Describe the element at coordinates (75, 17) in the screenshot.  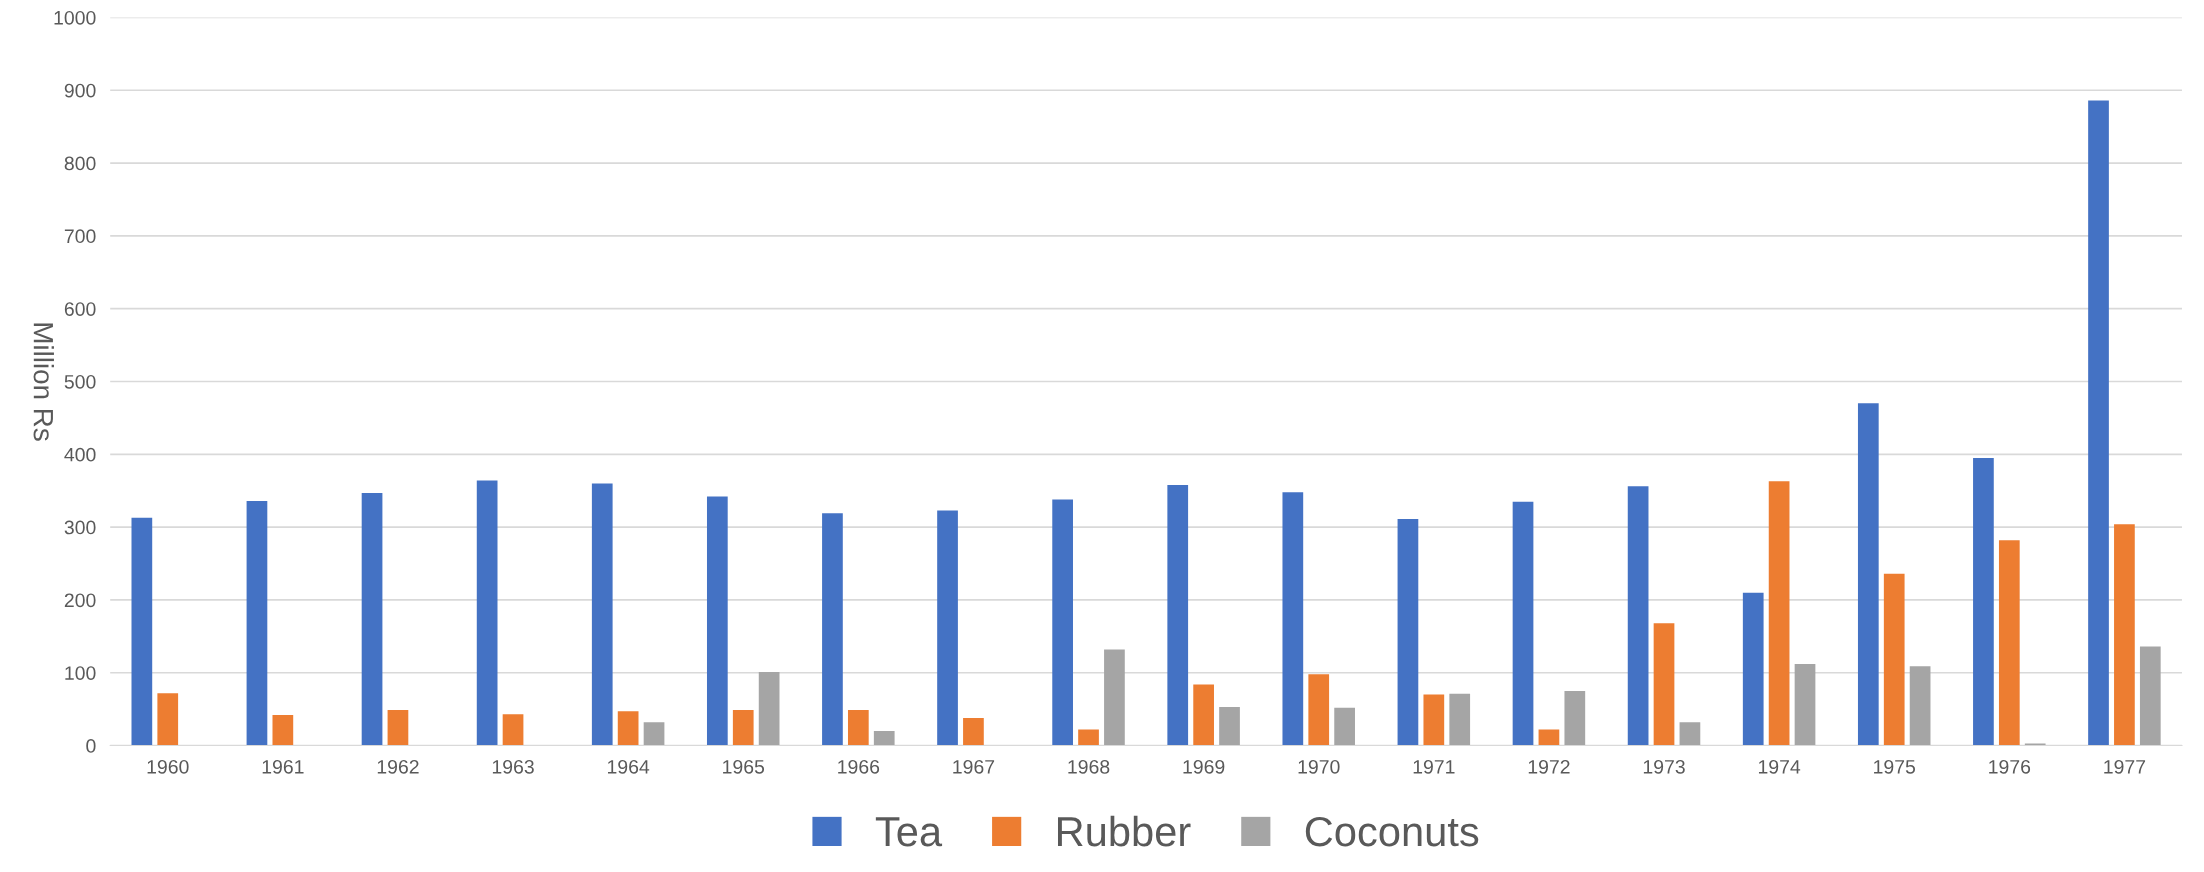
I see `y-tick-label: 1000` at that location.